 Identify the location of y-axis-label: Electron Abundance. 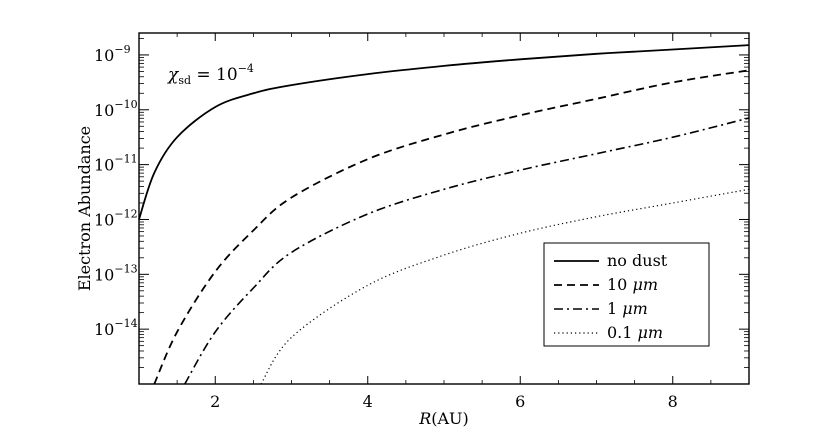
(84, 208).